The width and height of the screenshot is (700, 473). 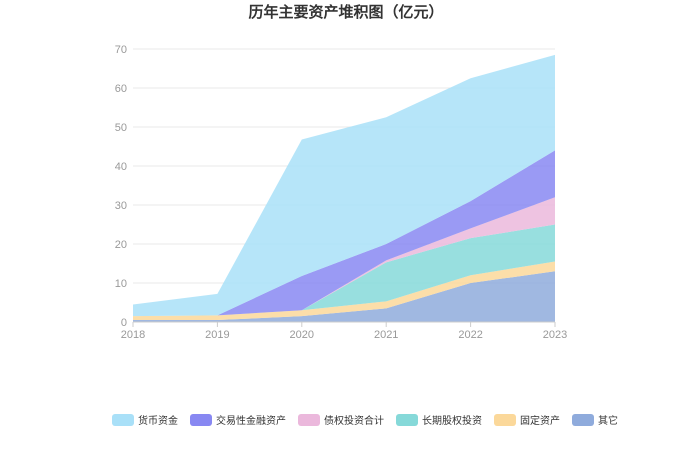 What do you see at coordinates (555, 335) in the screenshot?
I see `x-tick-label: 2023` at bounding box center [555, 335].